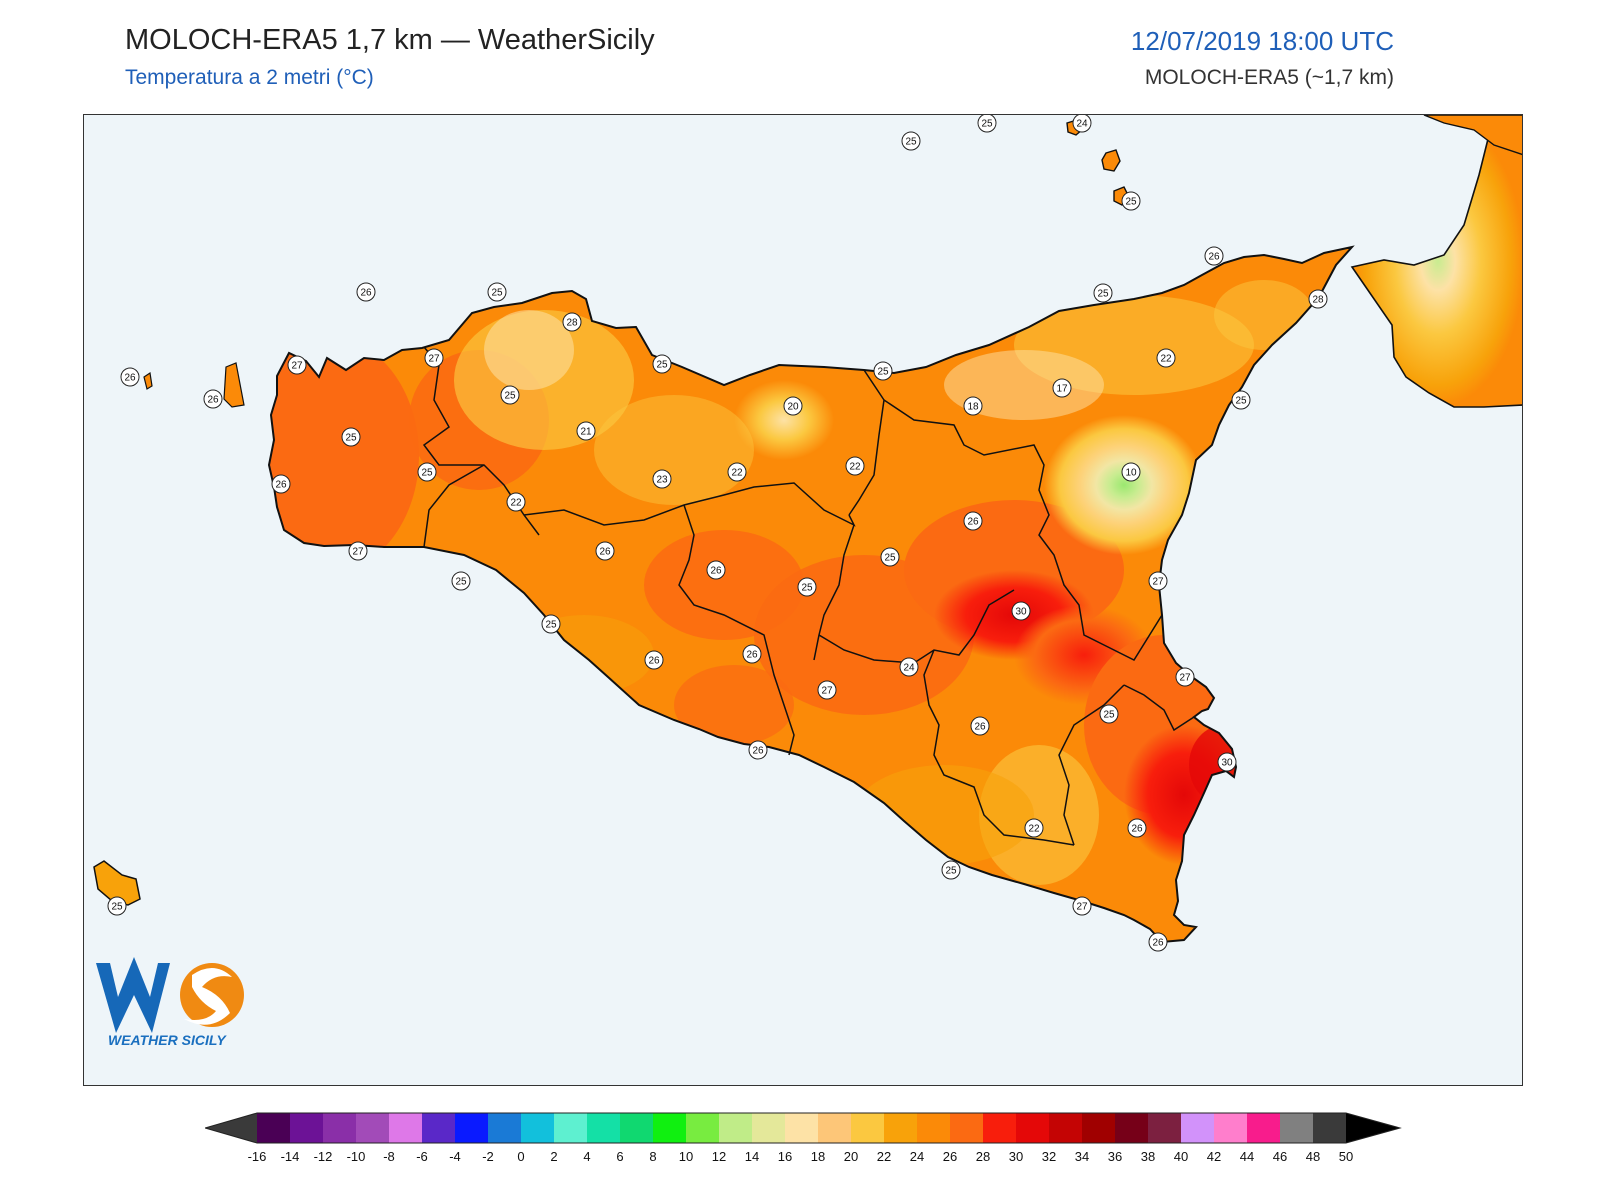 The height and width of the screenshot is (1200, 1600). What do you see at coordinates (1062, 389) in the screenshot?
I see `station-value: 17` at bounding box center [1062, 389].